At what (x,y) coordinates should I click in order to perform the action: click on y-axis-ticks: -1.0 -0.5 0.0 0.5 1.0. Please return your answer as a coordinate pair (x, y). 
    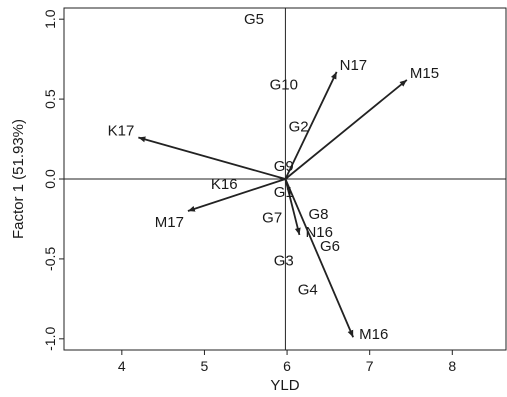
    Looking at the image, I should click on (53, 180).